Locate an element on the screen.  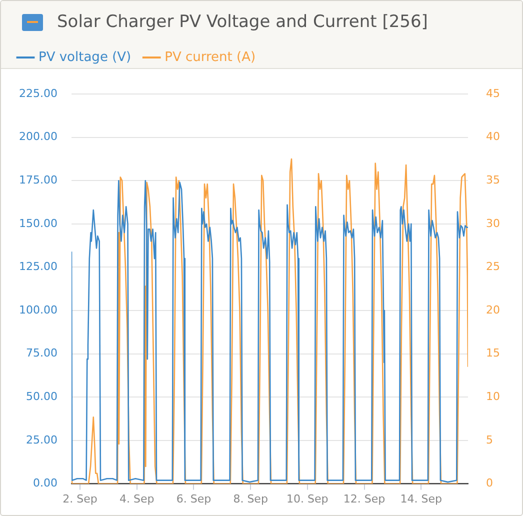
legend-label: PV voltage (V) is located at coordinates (85, 57).